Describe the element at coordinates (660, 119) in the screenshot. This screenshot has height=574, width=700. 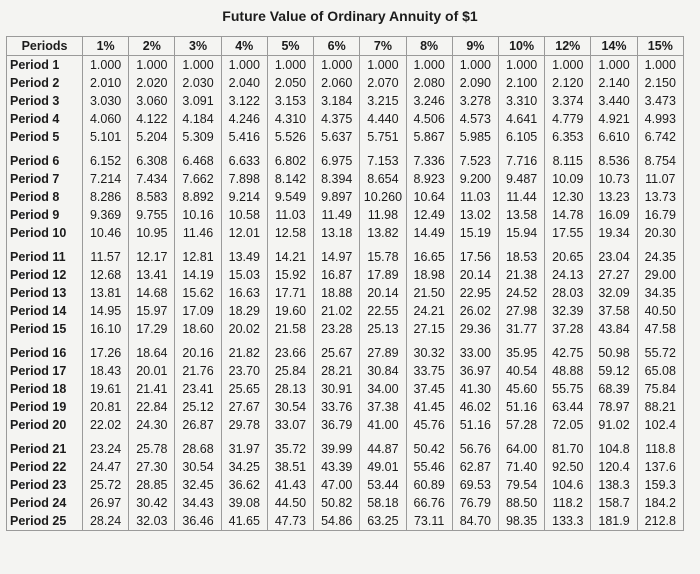
I see `factor-cell: 4.993` at that location.